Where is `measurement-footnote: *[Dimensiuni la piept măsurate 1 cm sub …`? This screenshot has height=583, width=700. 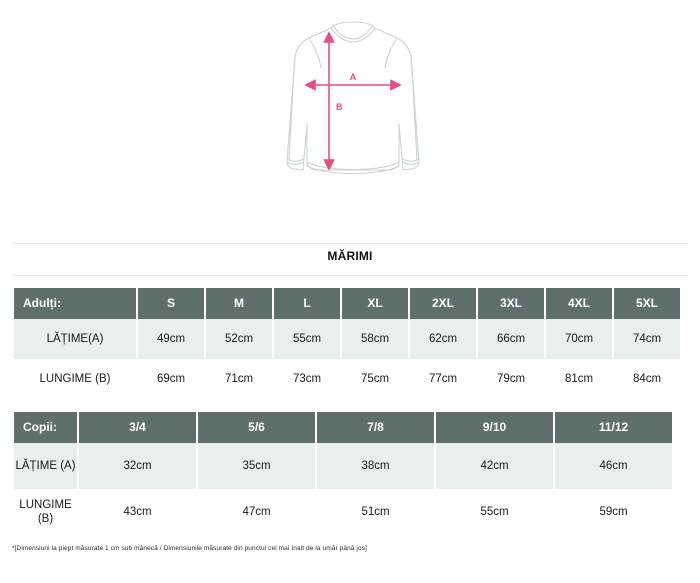
measurement-footnote: *[Dimensiuni la piept măsurate 1 cm sub … is located at coordinates (189, 548).